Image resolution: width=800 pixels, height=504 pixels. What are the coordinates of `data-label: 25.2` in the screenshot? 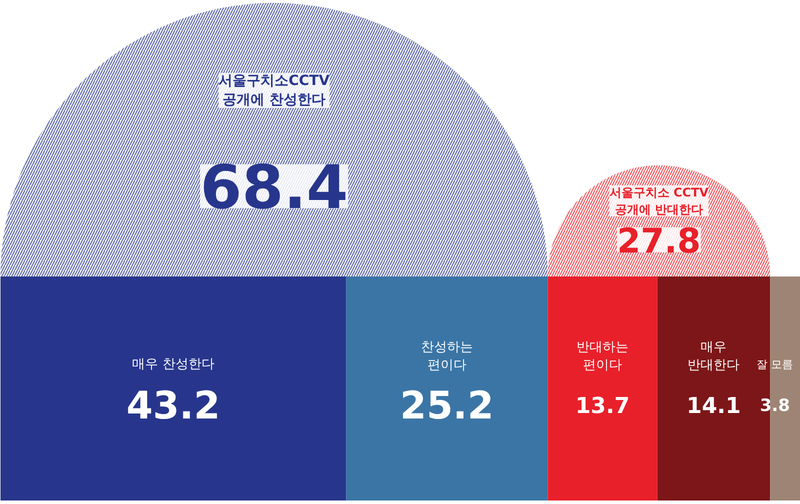 It's located at (447, 406).